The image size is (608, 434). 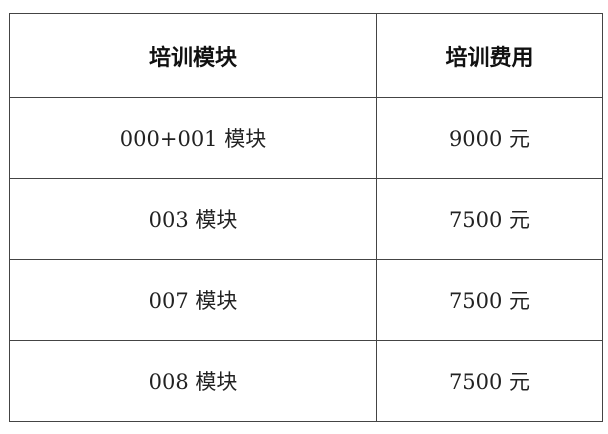 What do you see at coordinates (193, 138) in the screenshot?
I see `module-cell: 000+001 模块` at bounding box center [193, 138].